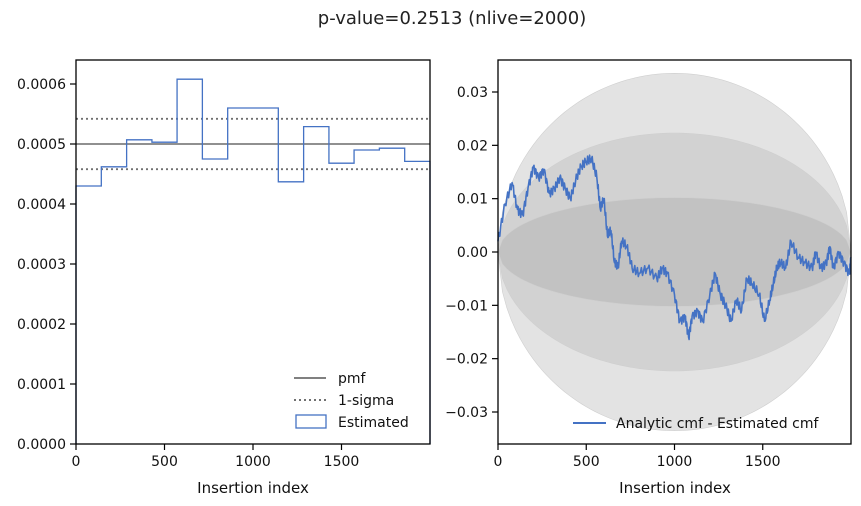  What do you see at coordinates (472, 253) in the screenshot?
I see `right-y-tick-label: 0.00` at bounding box center [472, 253].